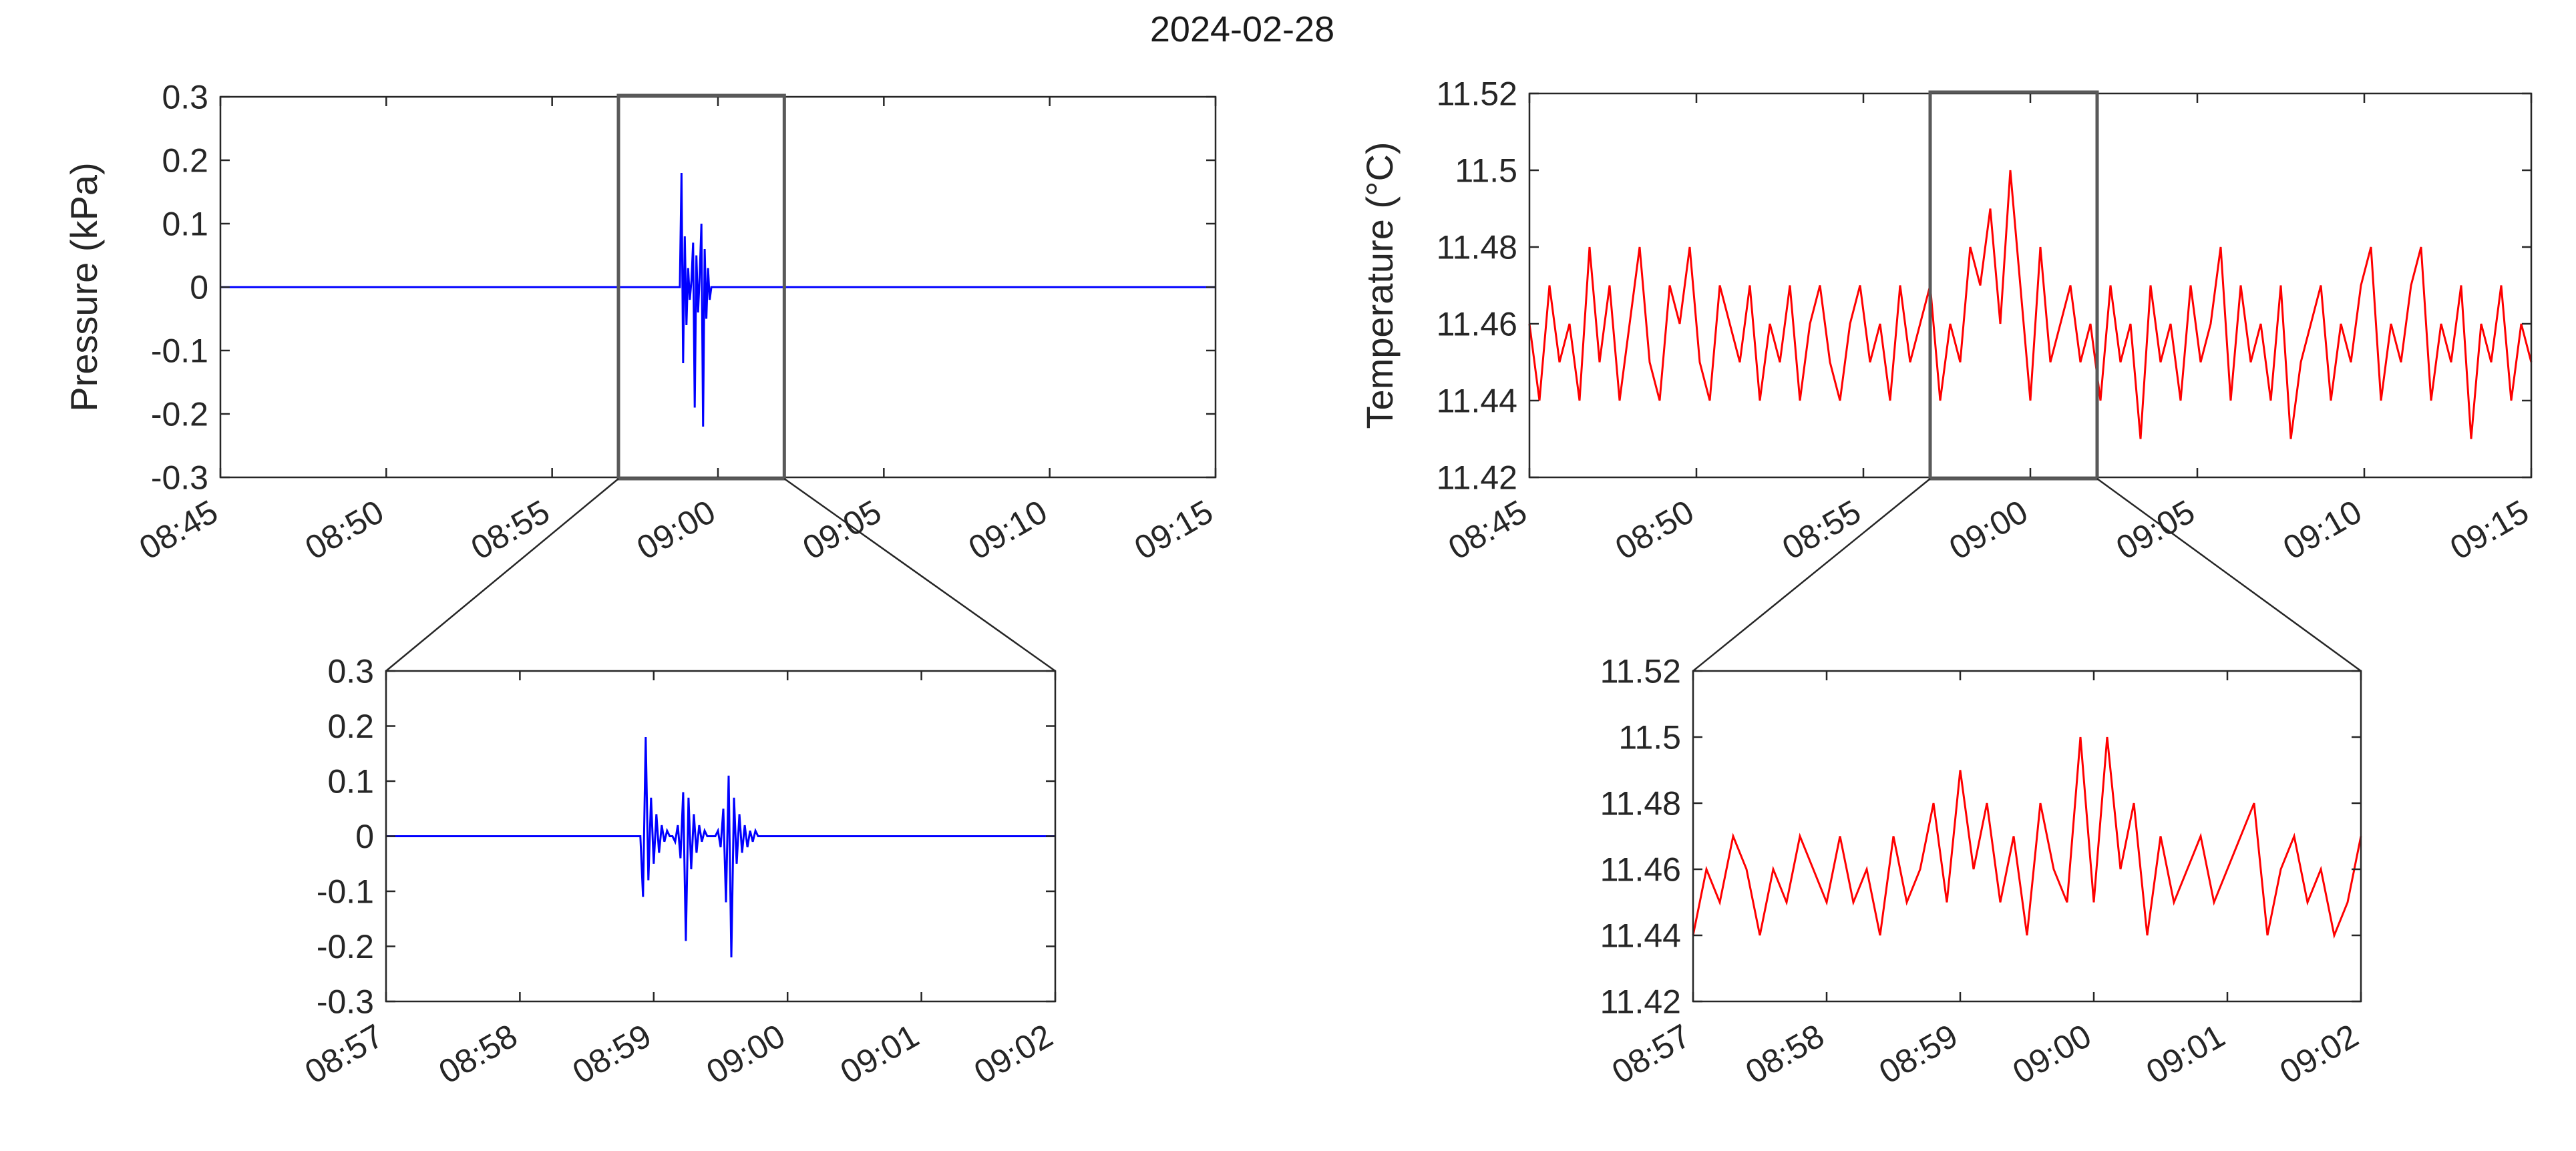 Image resolution: width=2576 pixels, height=1151 pixels. Describe the element at coordinates (879, 1054) in the screenshot. I see `pressure-zoom-x-tick-label: 09:01` at that location.